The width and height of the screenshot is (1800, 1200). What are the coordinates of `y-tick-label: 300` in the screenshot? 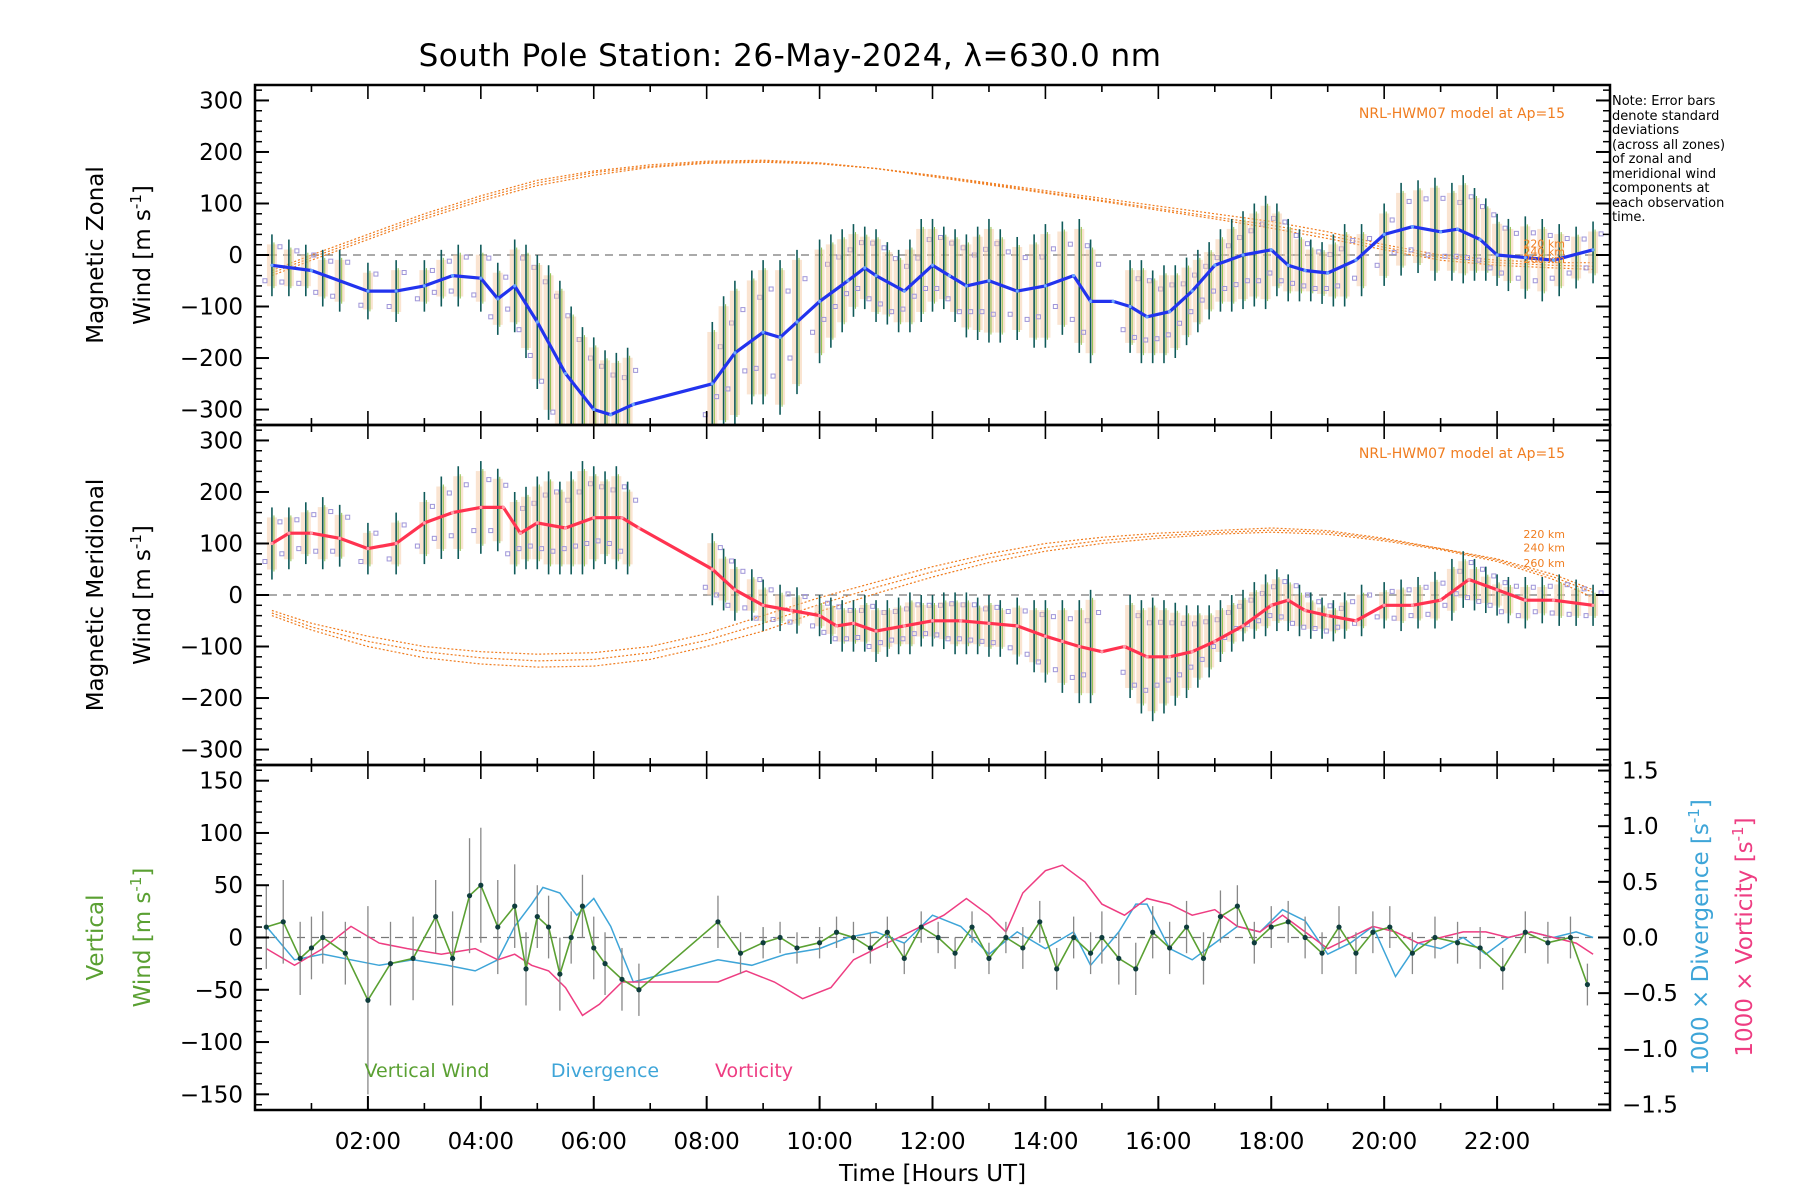 It's located at (221, 441).